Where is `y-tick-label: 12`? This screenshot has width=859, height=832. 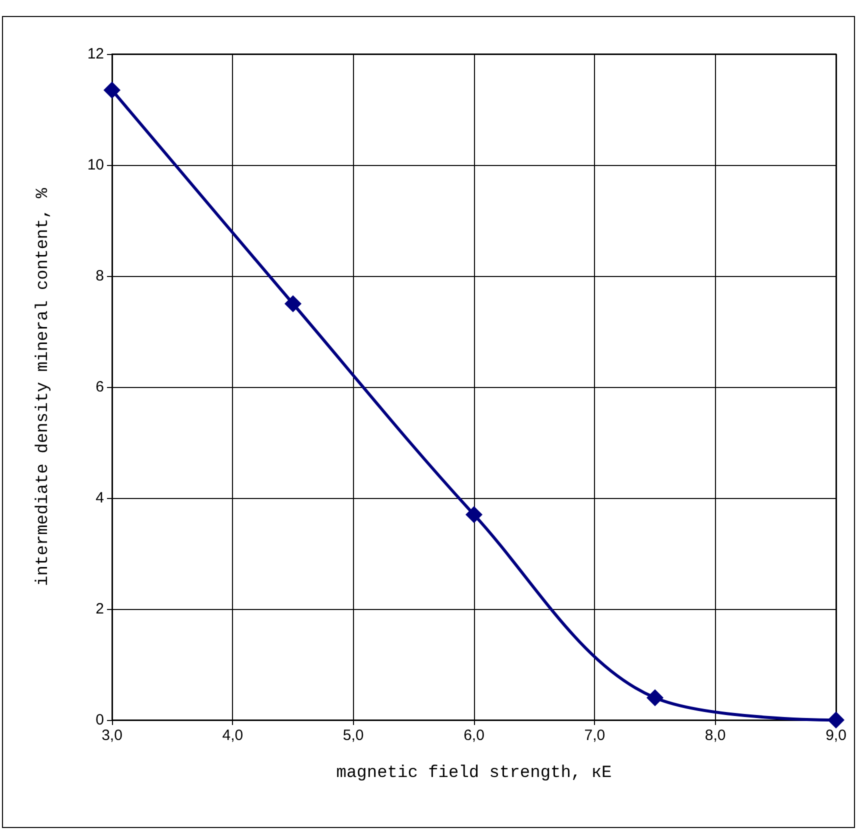 y-tick-label: 12 is located at coordinates (95, 54).